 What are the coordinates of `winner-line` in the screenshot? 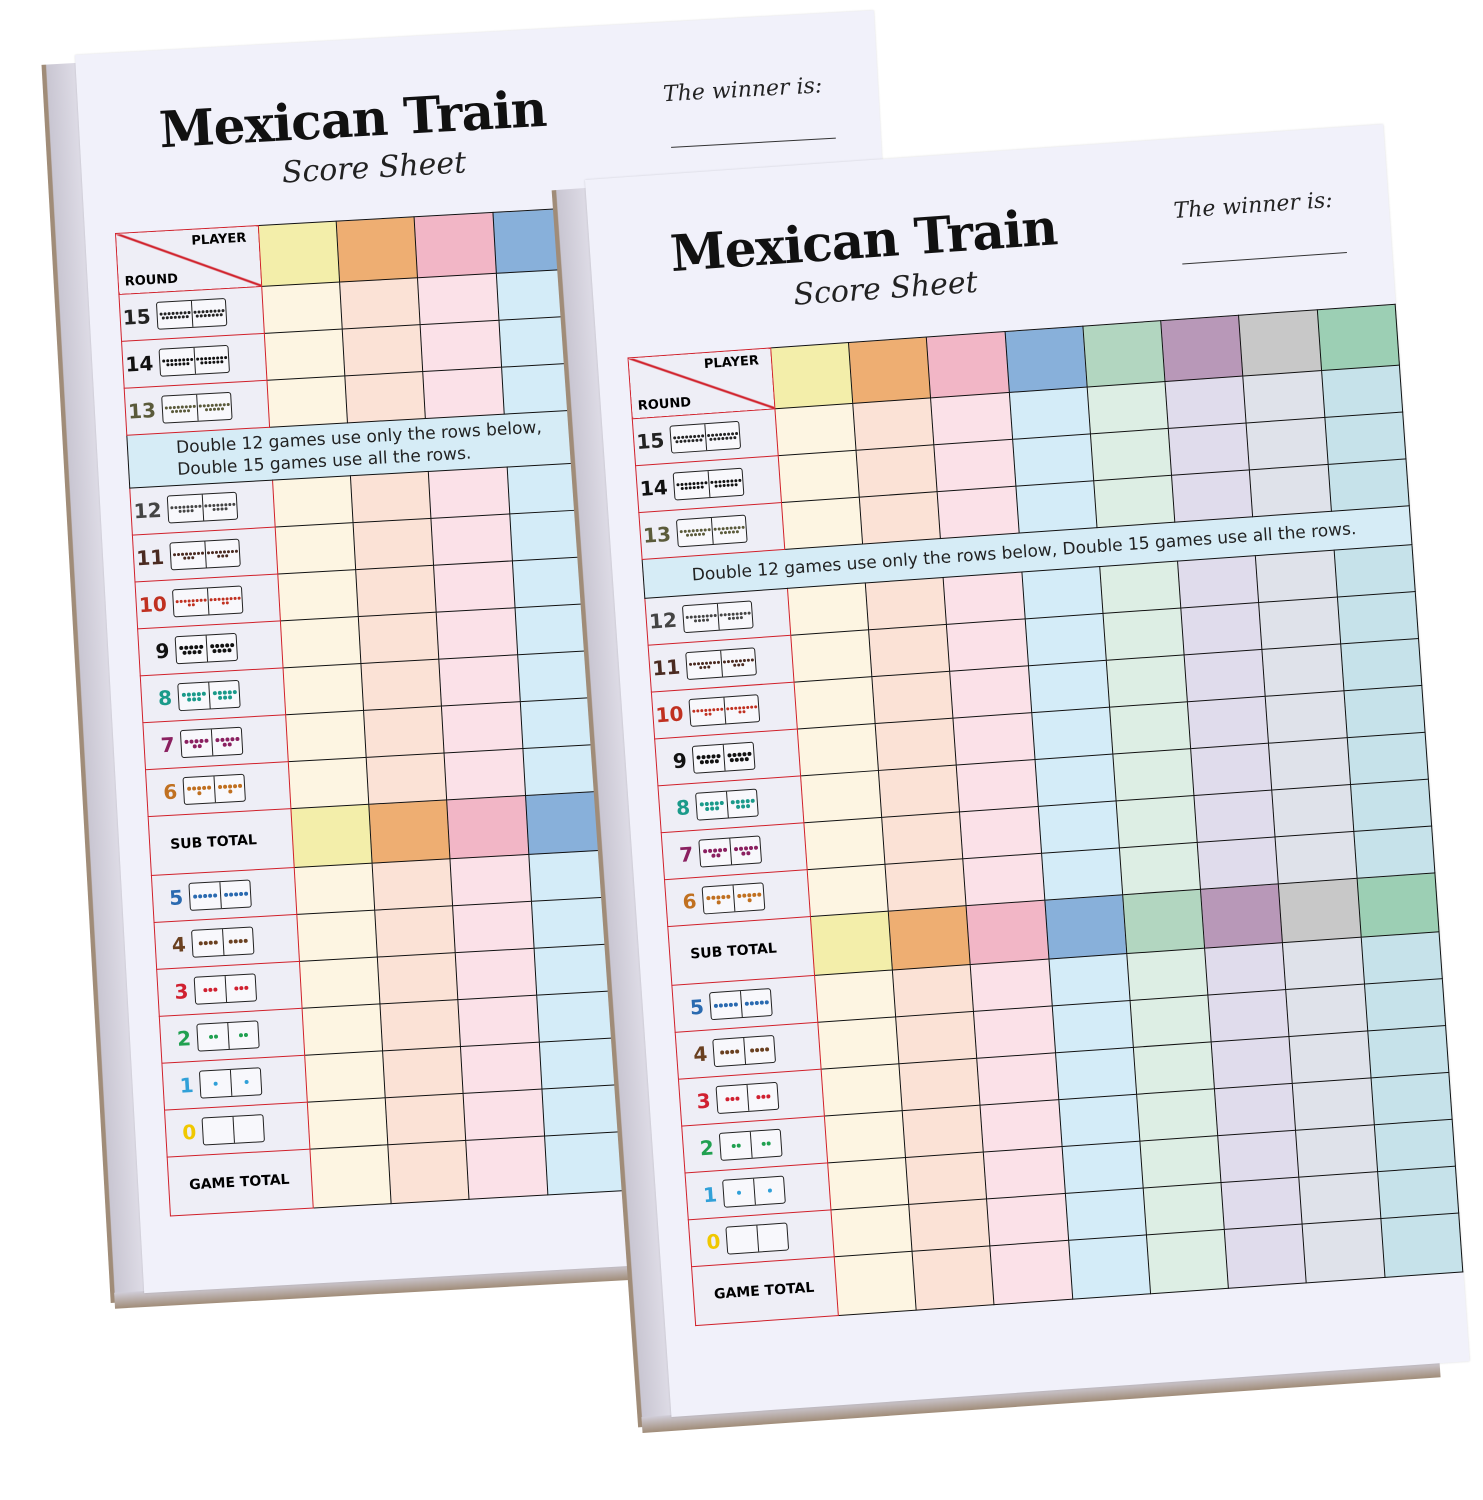 It's located at (1264, 258).